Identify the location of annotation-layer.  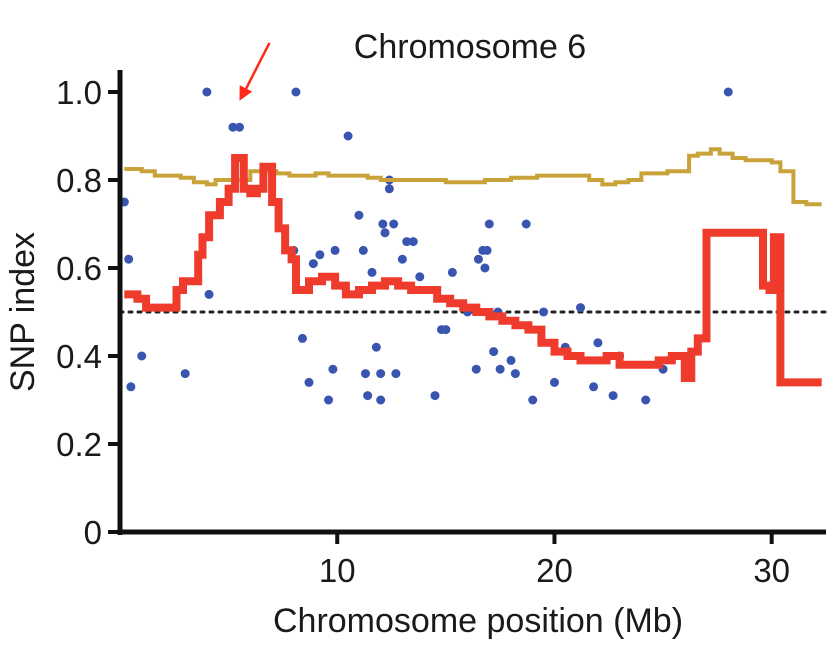
(255, 71).